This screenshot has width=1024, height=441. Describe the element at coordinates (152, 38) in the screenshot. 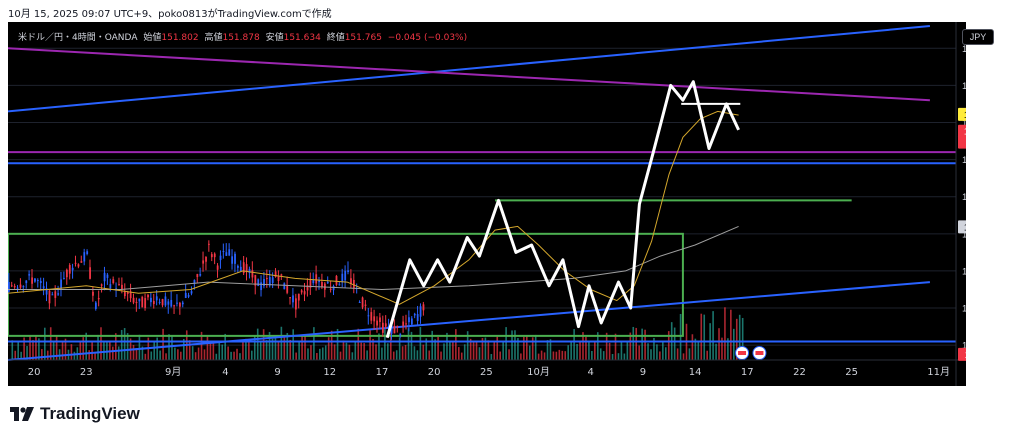

I see `open-label: 始値` at that location.